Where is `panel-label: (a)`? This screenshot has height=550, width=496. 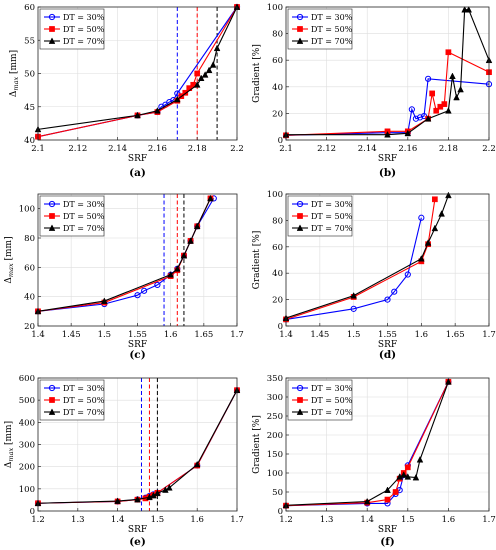 panel-label: (a) is located at coordinates (137, 173).